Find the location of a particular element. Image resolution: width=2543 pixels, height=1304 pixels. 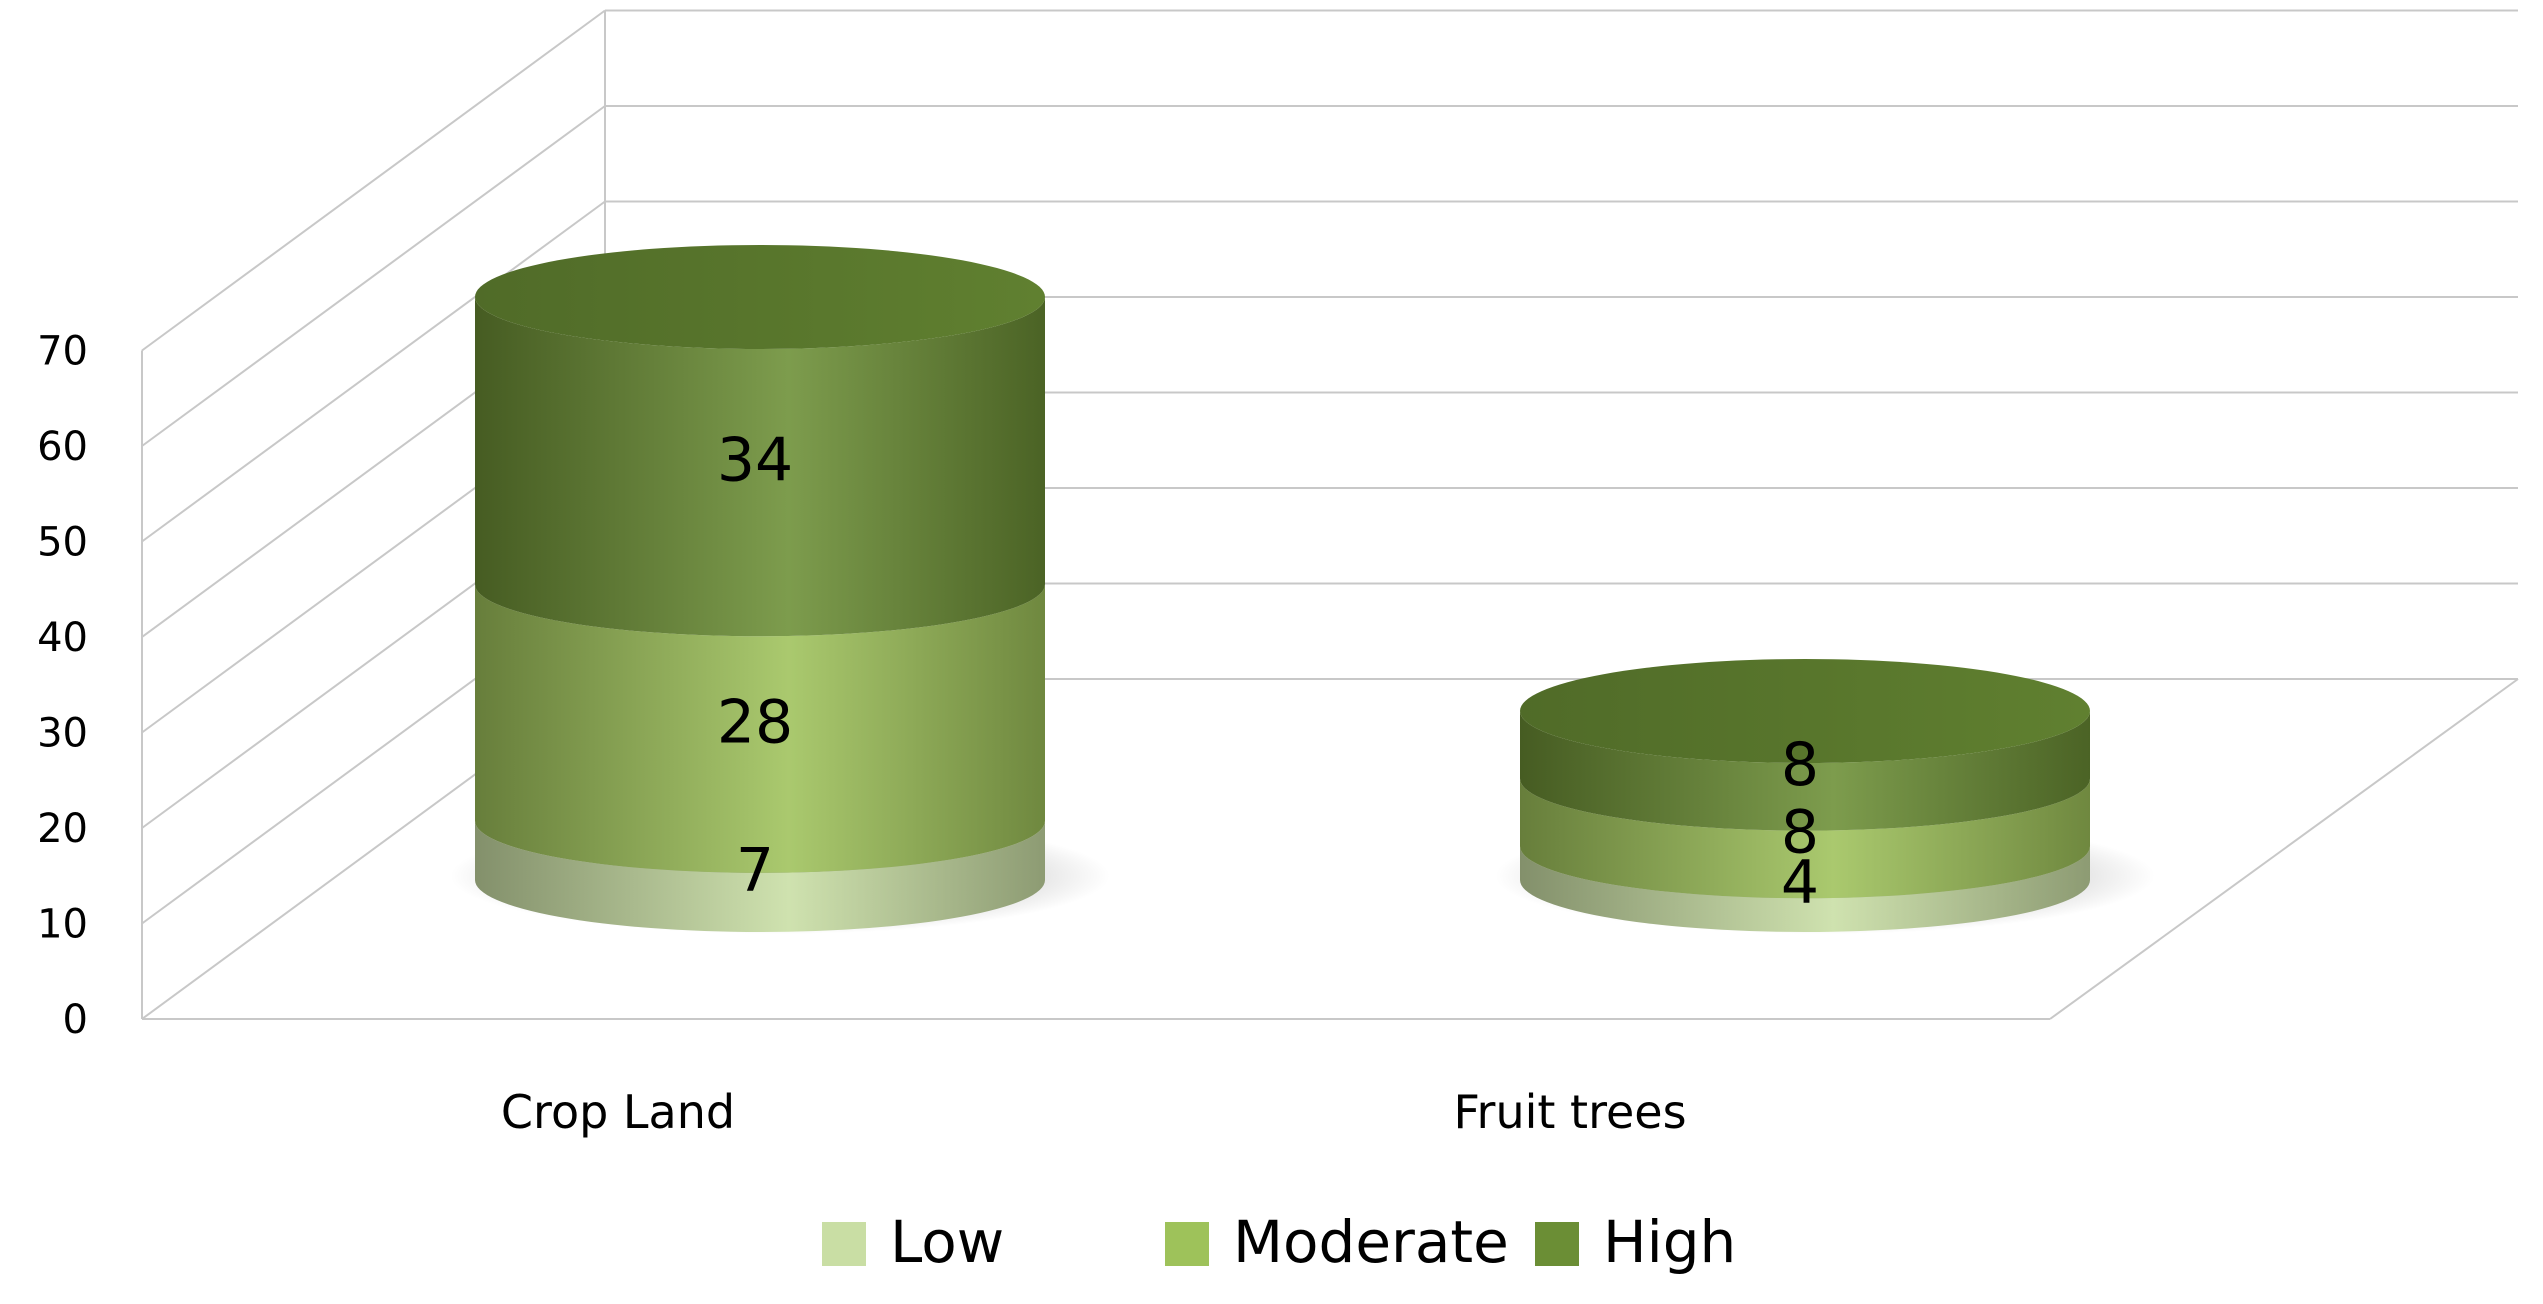

legend-item: High is located at coordinates (1635, 1242).